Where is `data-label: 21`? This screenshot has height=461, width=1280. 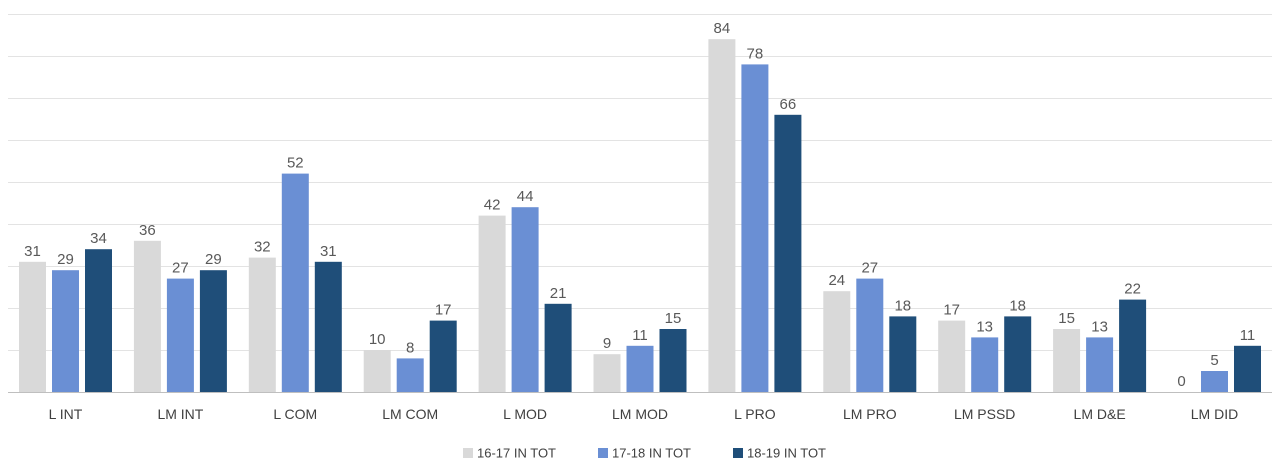
data-label: 21 is located at coordinates (558, 293).